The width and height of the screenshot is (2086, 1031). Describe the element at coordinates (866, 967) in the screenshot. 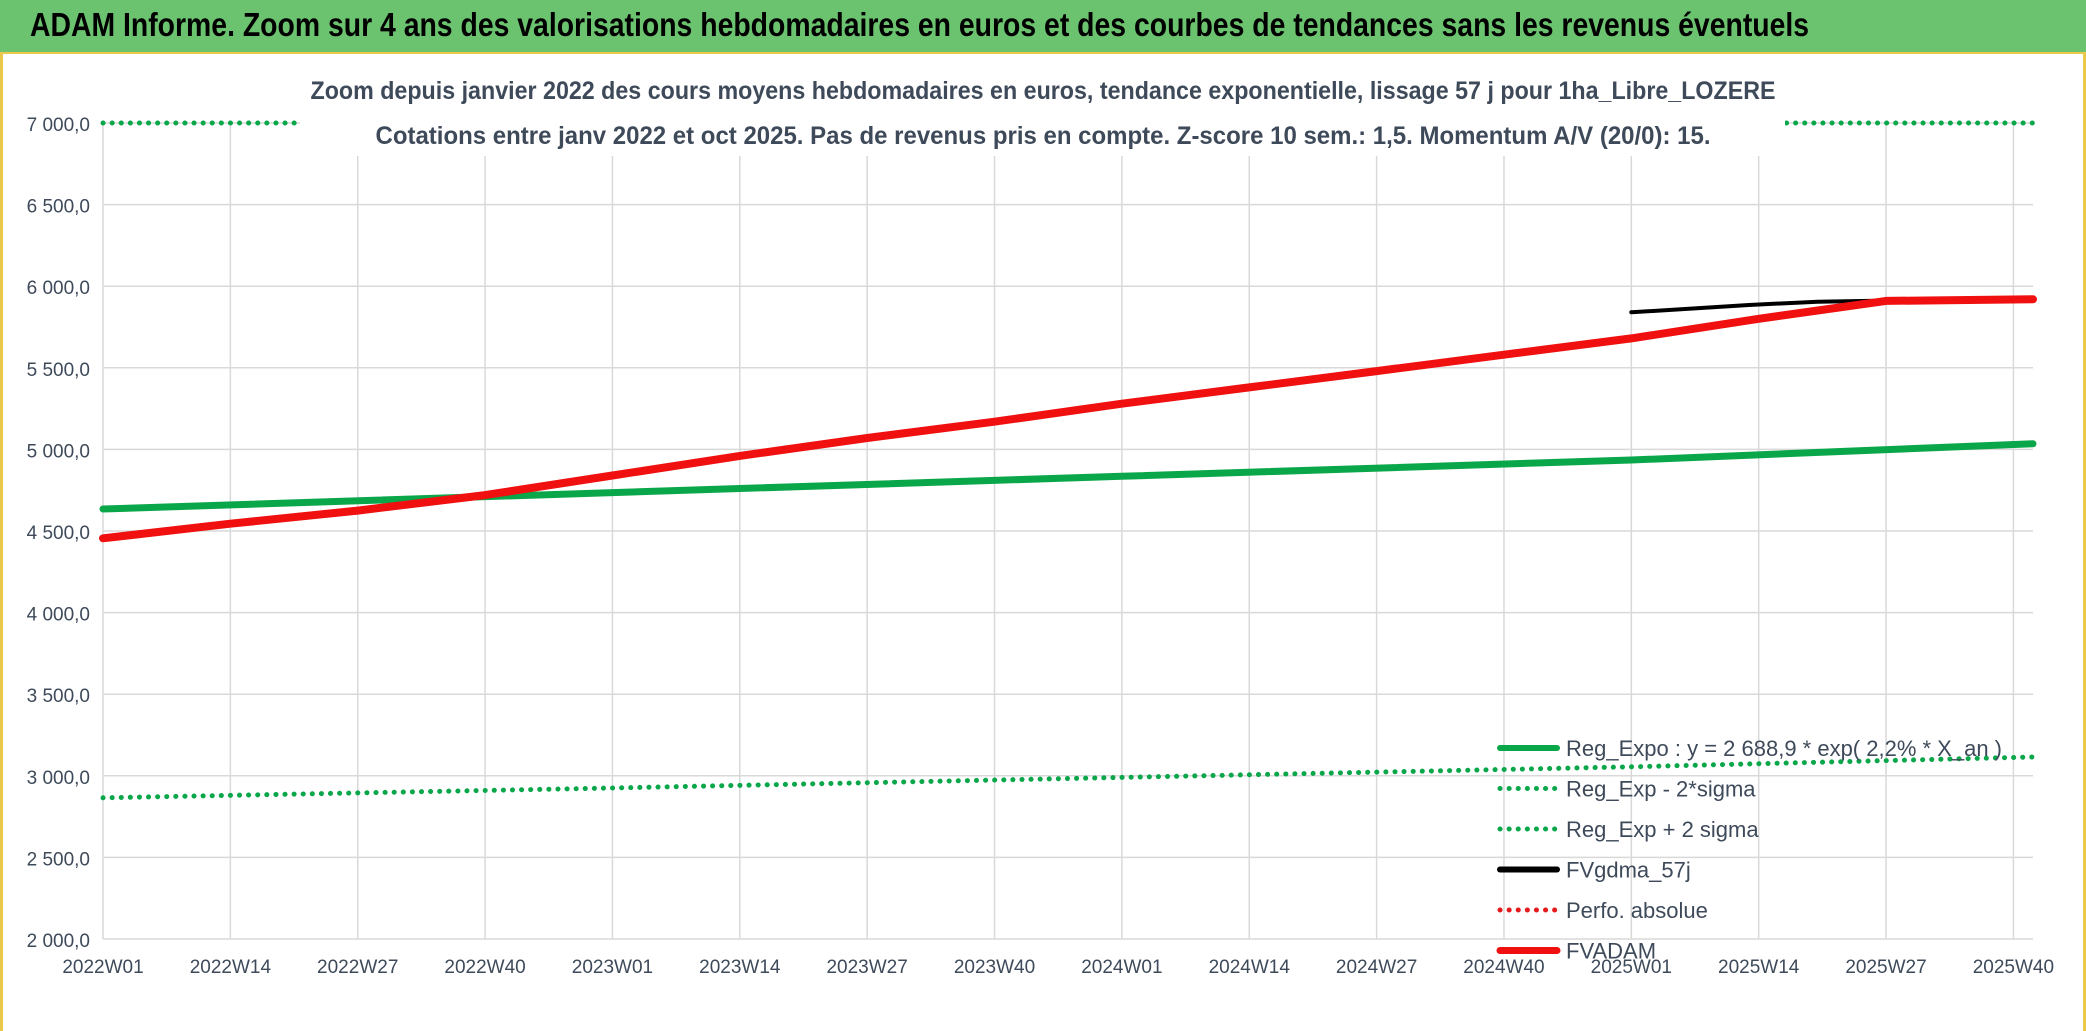

I see `x-tick-label: 2023W27` at that location.